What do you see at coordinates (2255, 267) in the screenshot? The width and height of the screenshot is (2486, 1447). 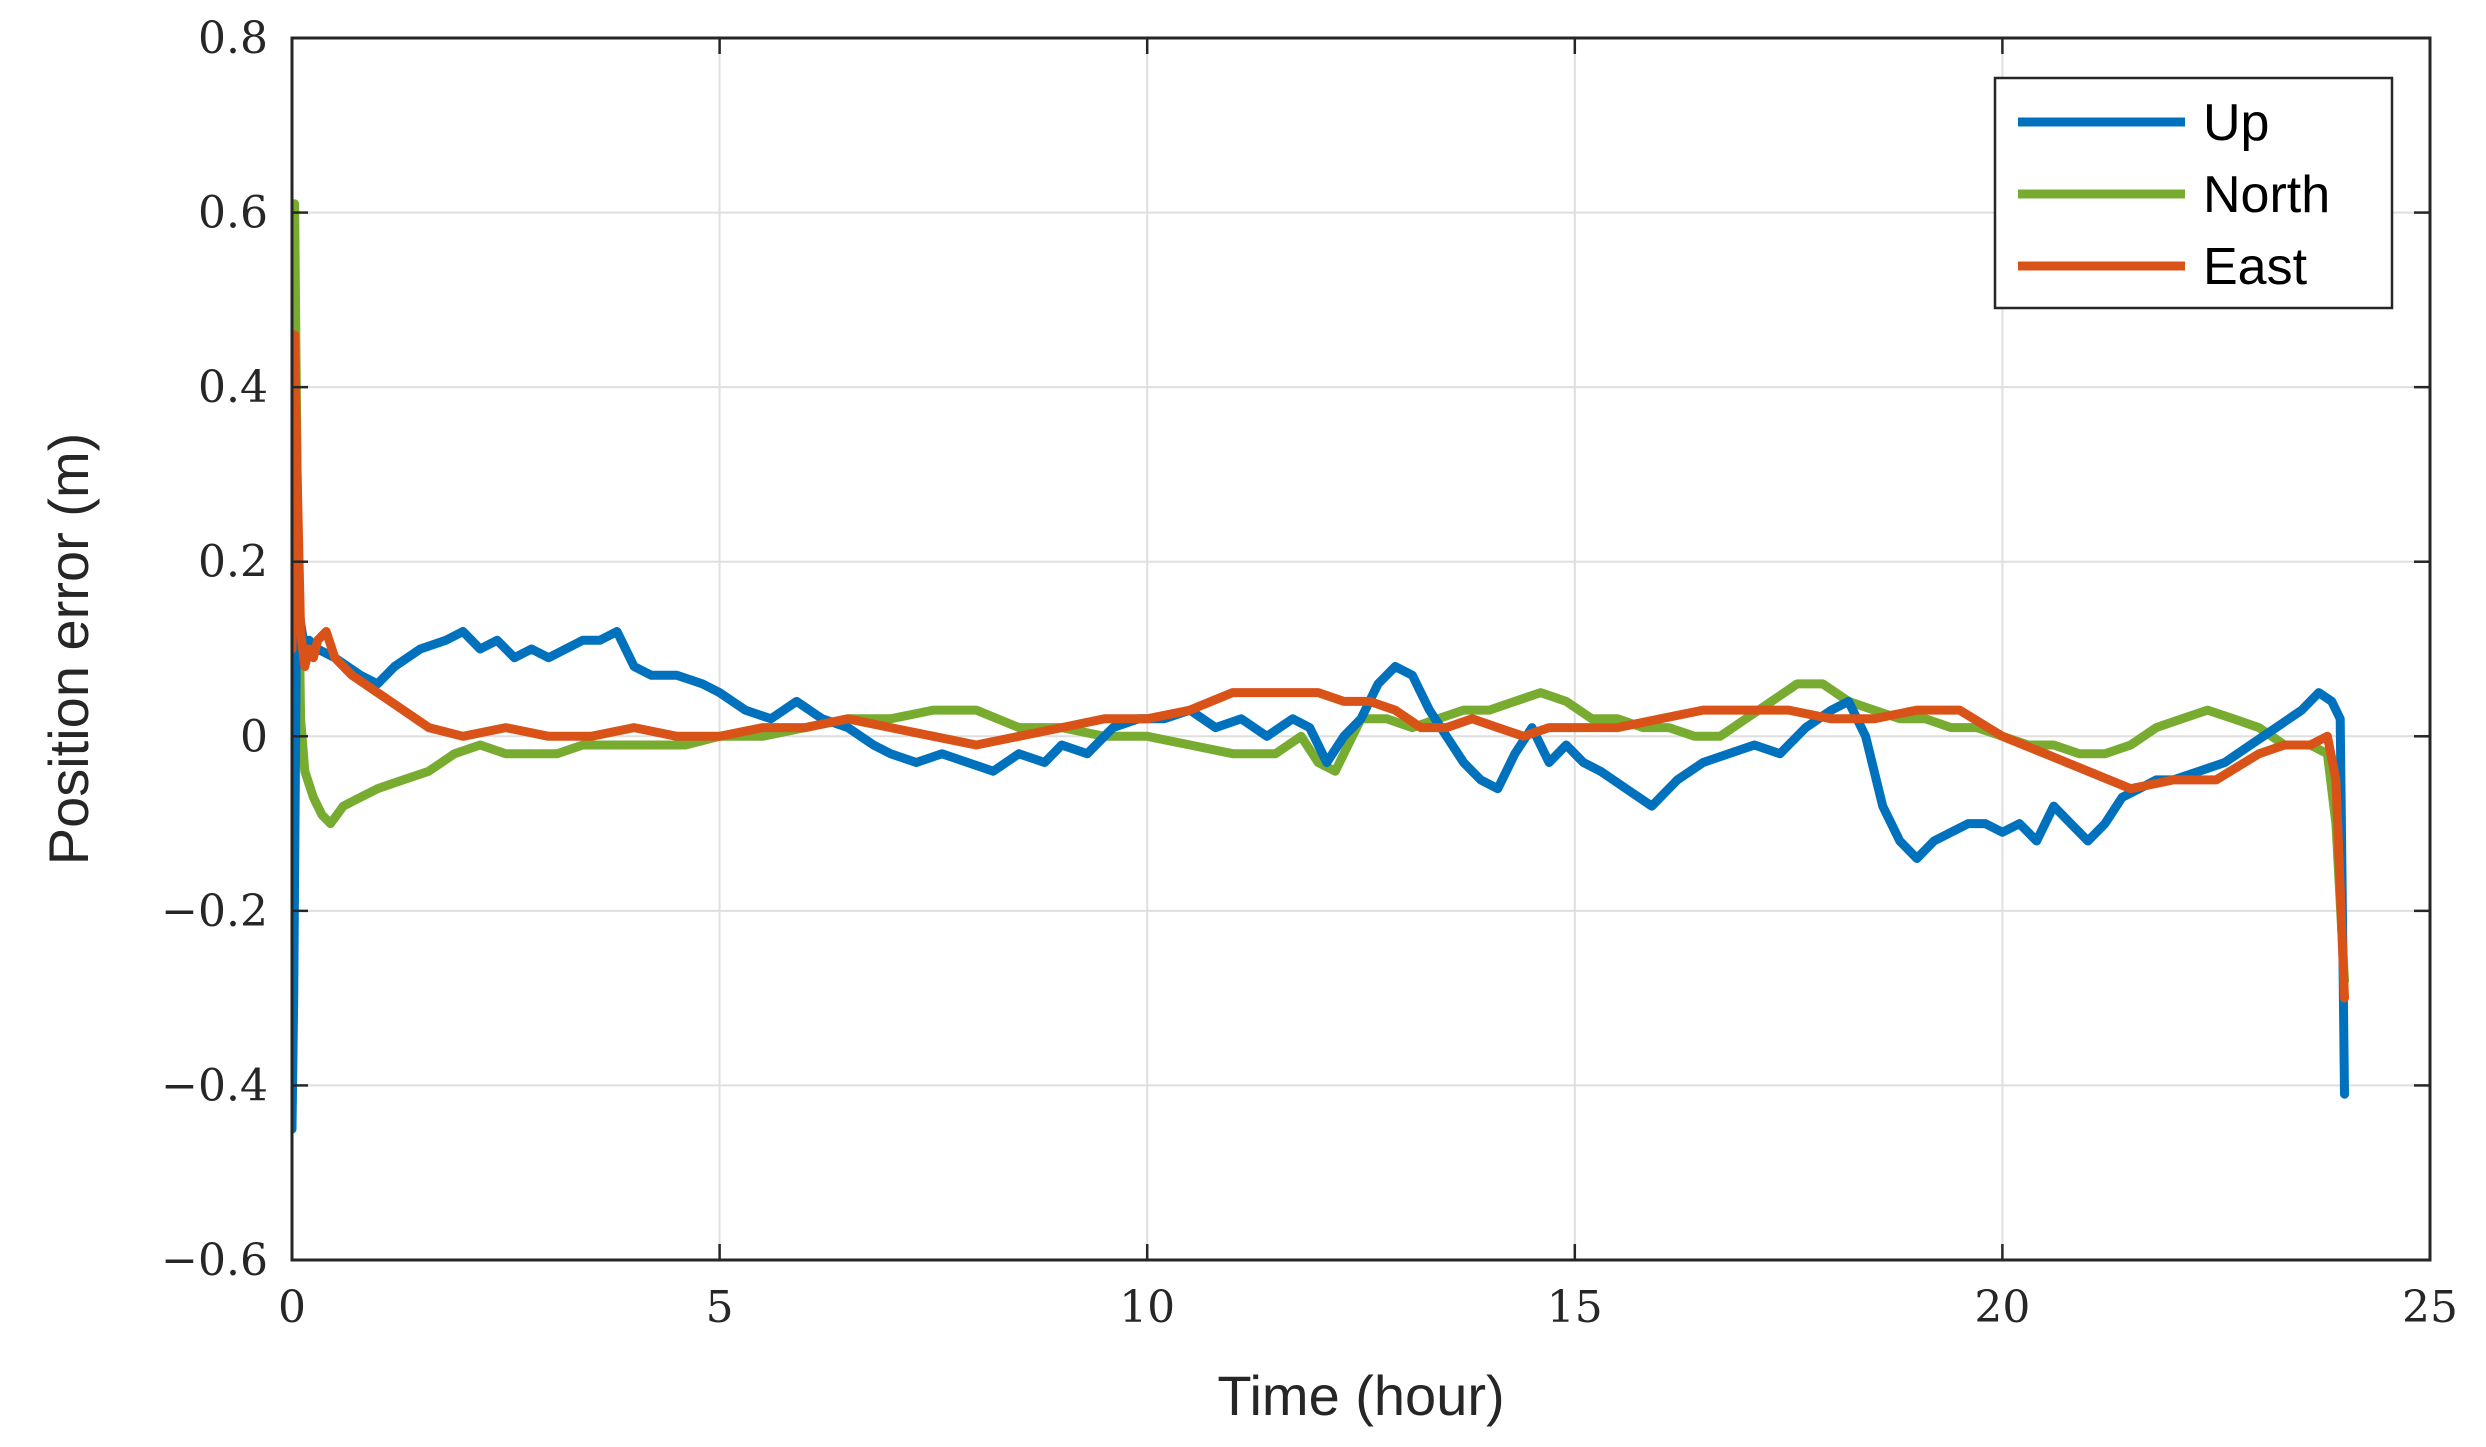 I see `legend-label-east: East` at bounding box center [2255, 267].